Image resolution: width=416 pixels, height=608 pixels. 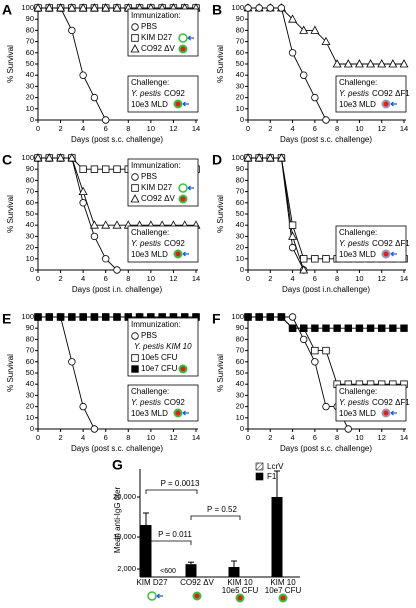 I want to click on y-tick-label: 20, so click(x=240, y=97).